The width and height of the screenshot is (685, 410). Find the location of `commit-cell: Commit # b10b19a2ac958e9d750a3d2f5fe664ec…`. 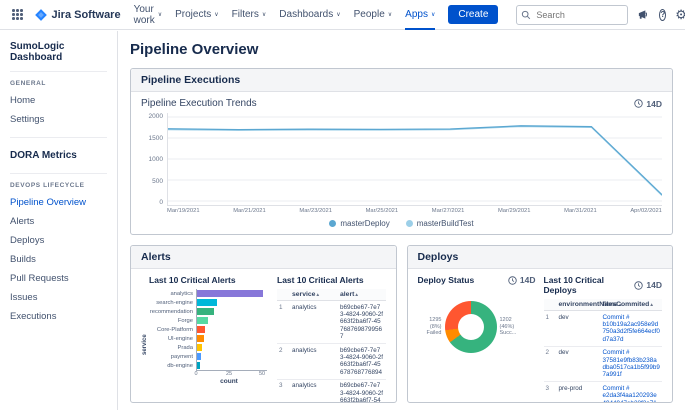

commit-cell: Commit # b10b19a2ac958e9d750a3d2f5fe664ec… is located at coordinates (631, 328).